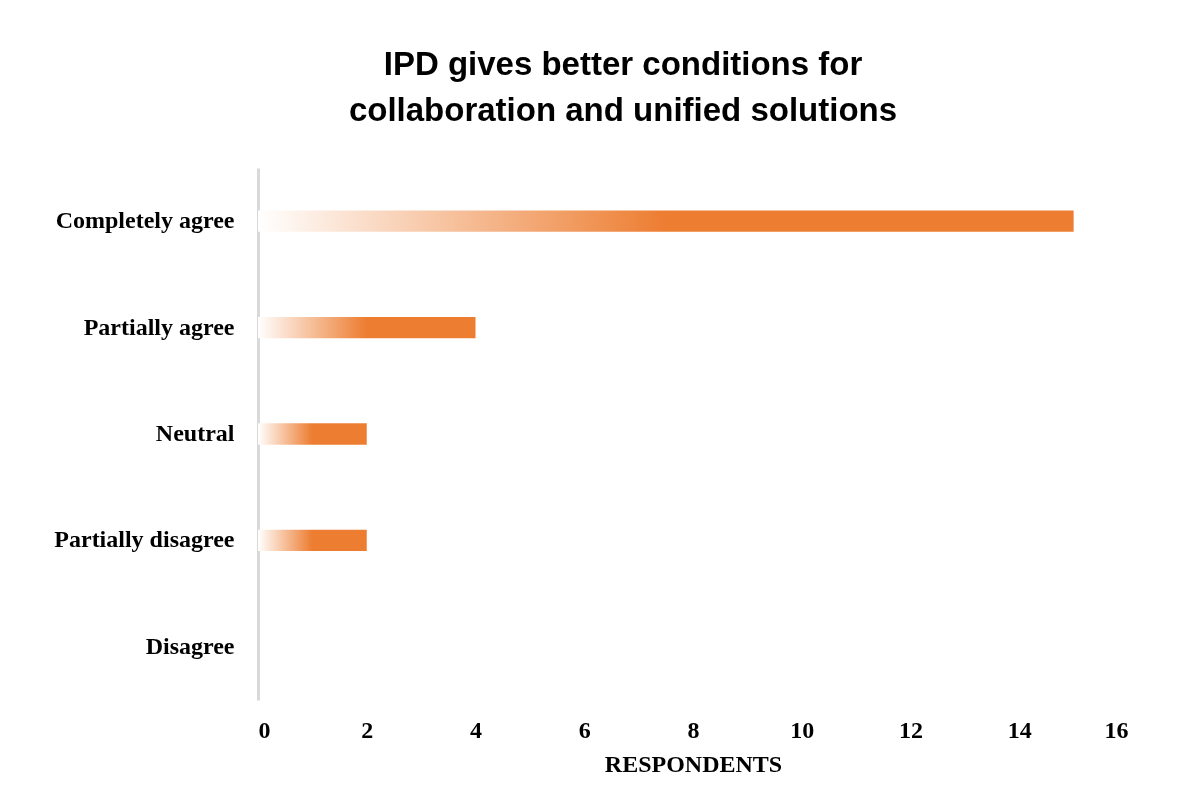 The height and width of the screenshot is (790, 1180). I want to click on x-tick-label: 12, so click(911, 729).